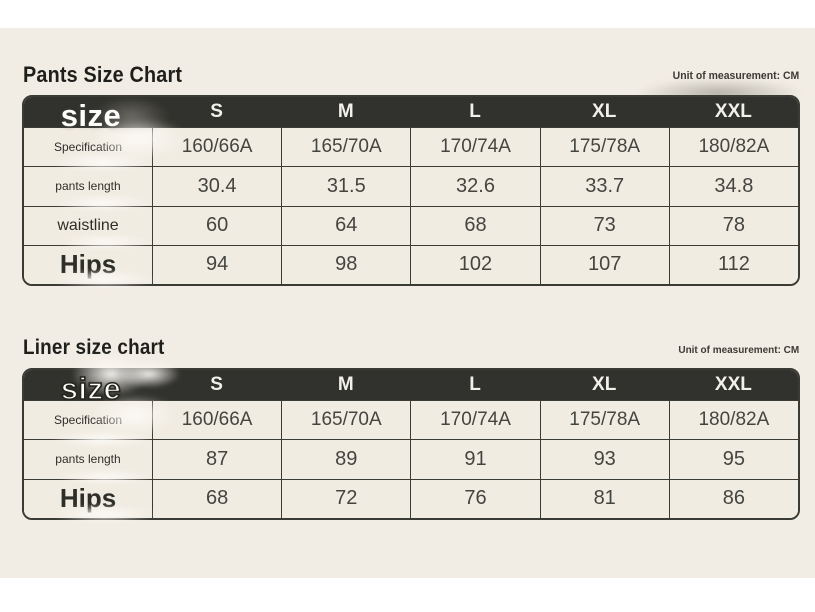  What do you see at coordinates (475, 264) in the screenshot?
I see `table-cell: 102` at bounding box center [475, 264].